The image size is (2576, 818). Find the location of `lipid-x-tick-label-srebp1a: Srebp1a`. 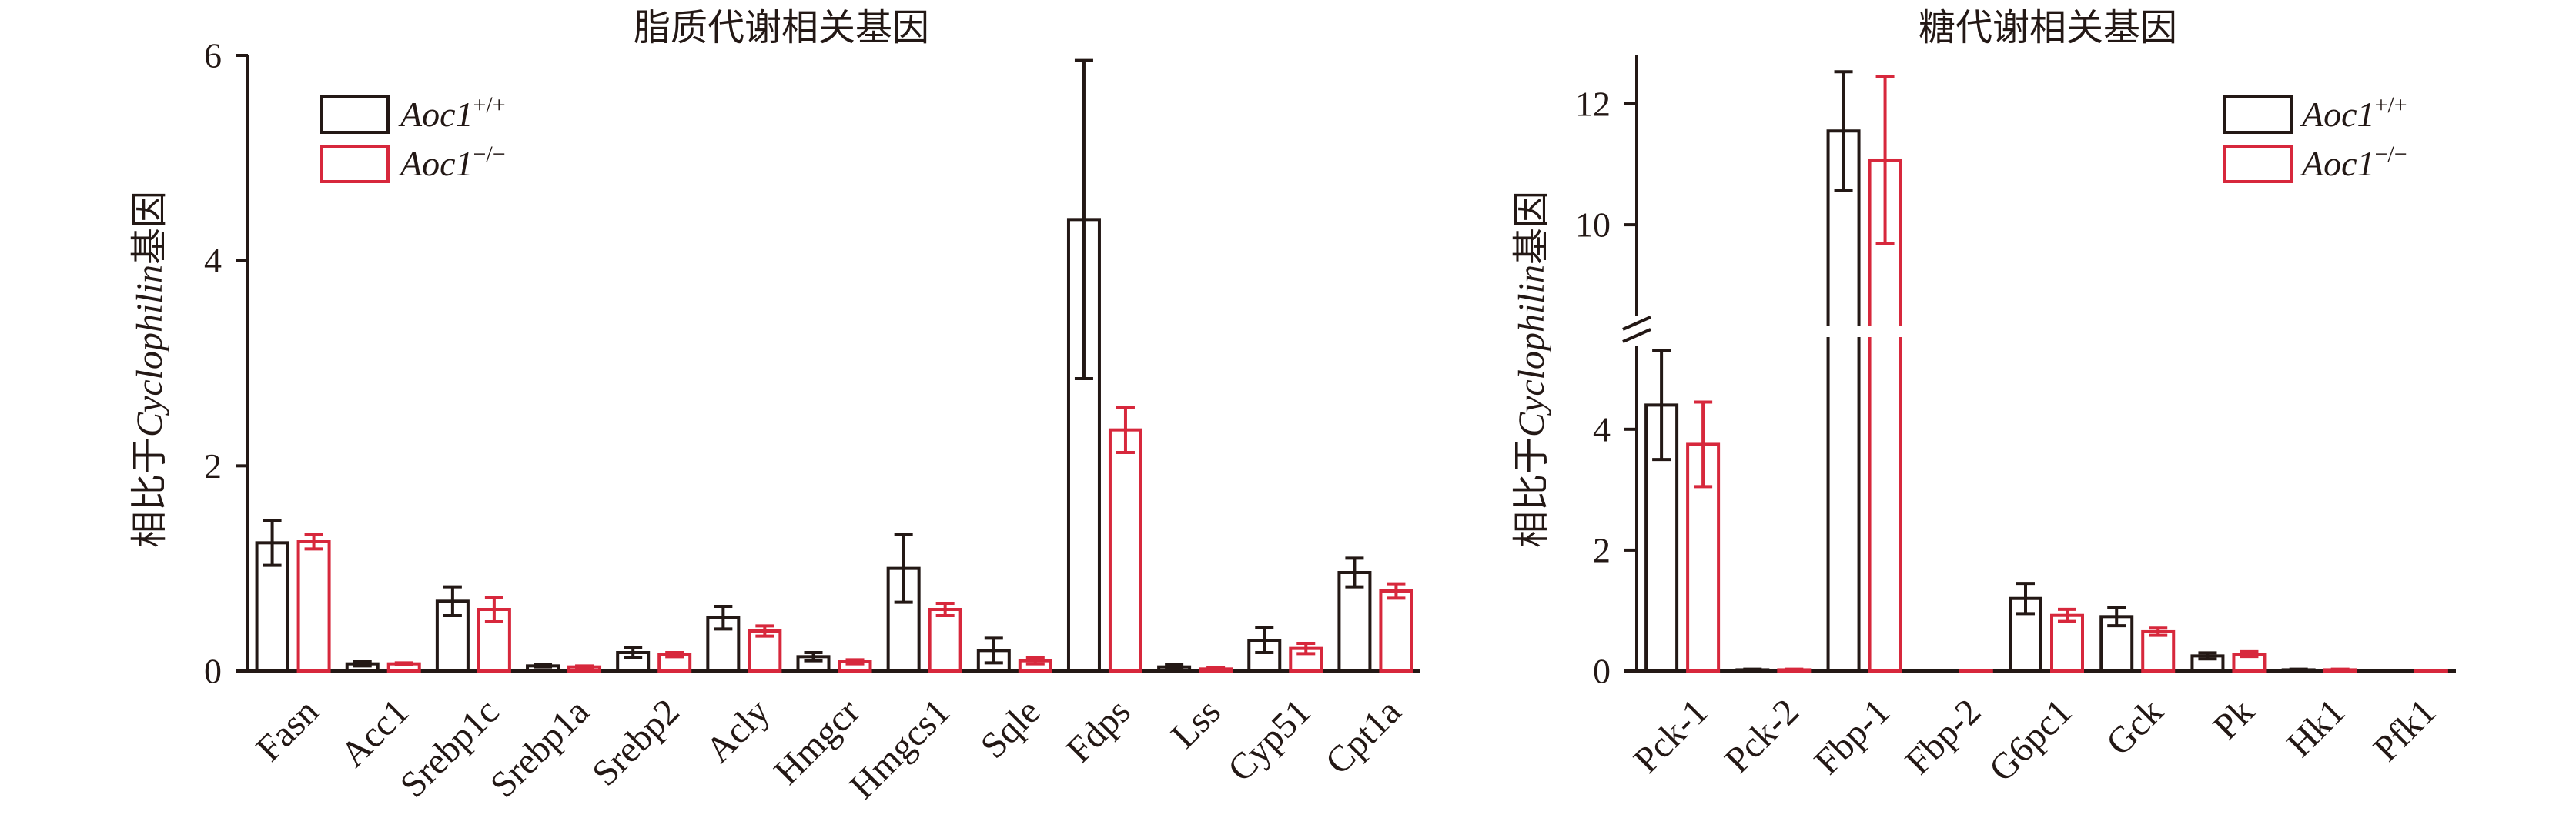

lipid-x-tick-label-srebp1a: Srebp1a is located at coordinates (540, 748).